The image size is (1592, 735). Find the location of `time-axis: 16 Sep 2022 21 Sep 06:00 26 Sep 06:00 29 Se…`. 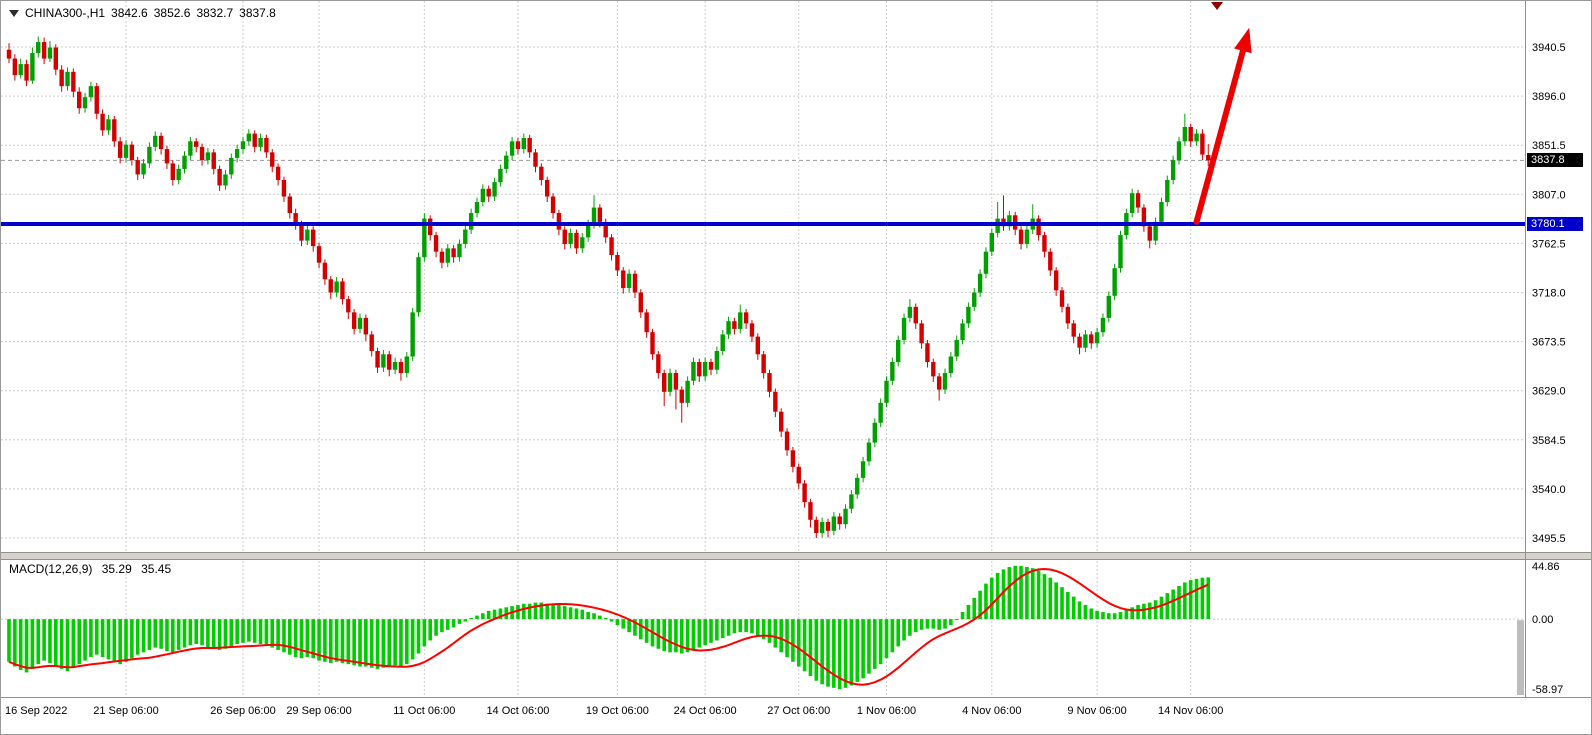

time-axis: 16 Sep 2022 21 Sep 06:00 26 Sep 06:00 29 Se… is located at coordinates (614, 711).